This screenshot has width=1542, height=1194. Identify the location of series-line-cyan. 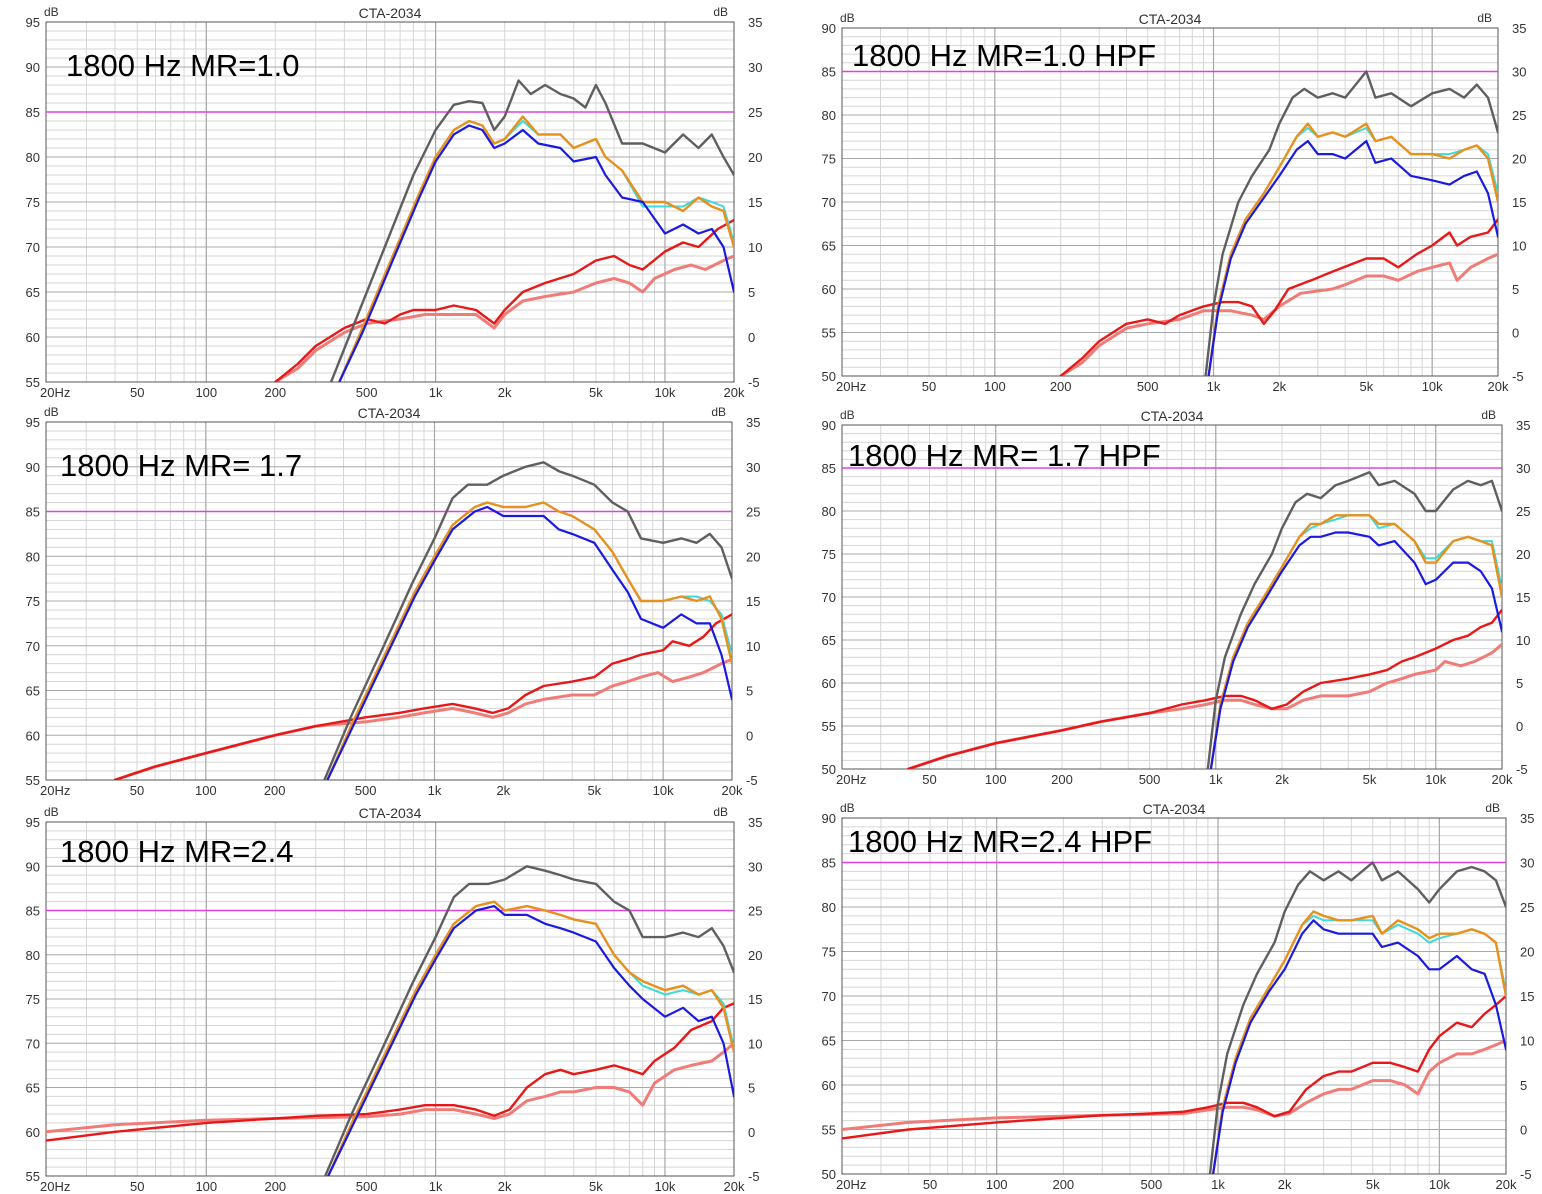
(536, 251).